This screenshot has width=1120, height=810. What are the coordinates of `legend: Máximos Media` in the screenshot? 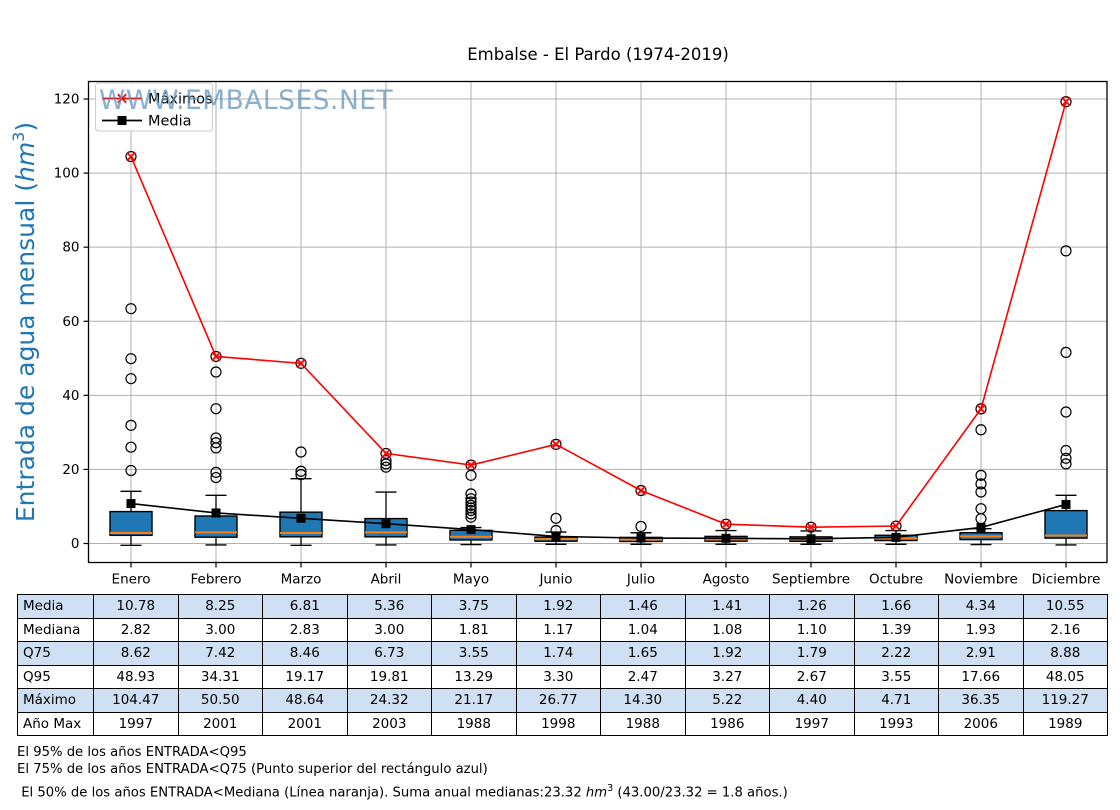 It's located at (154, 107).